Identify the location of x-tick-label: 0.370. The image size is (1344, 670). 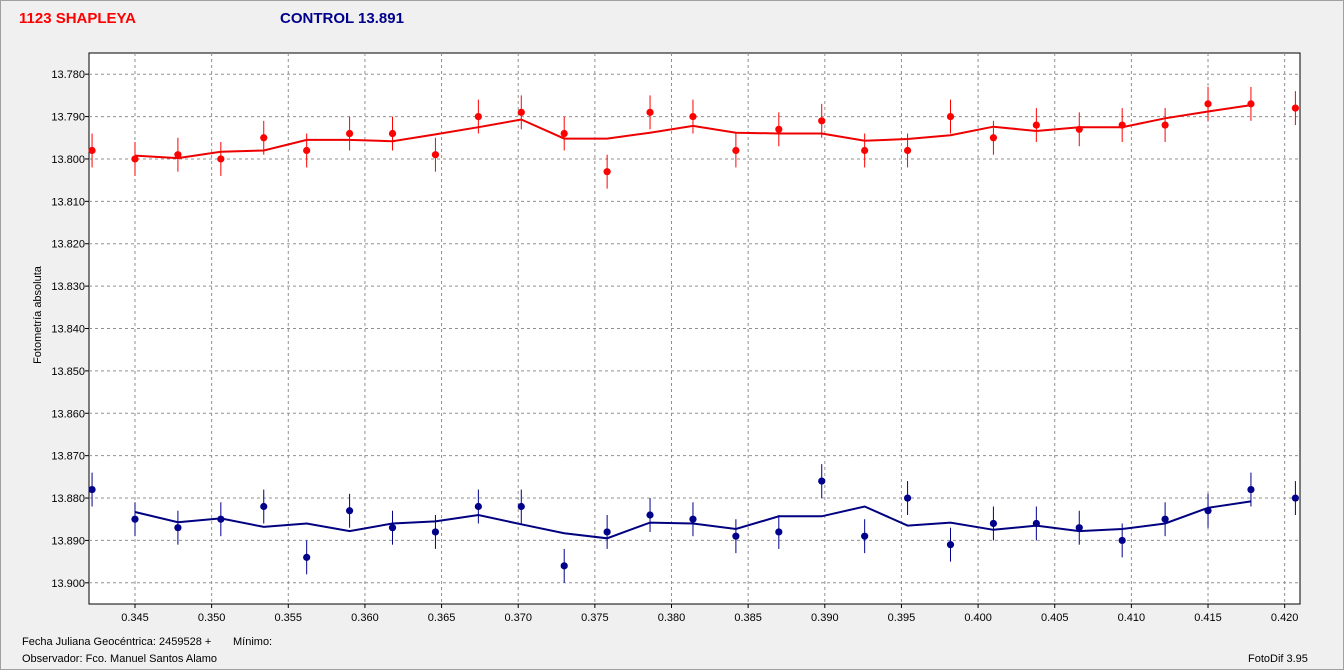
(518, 618).